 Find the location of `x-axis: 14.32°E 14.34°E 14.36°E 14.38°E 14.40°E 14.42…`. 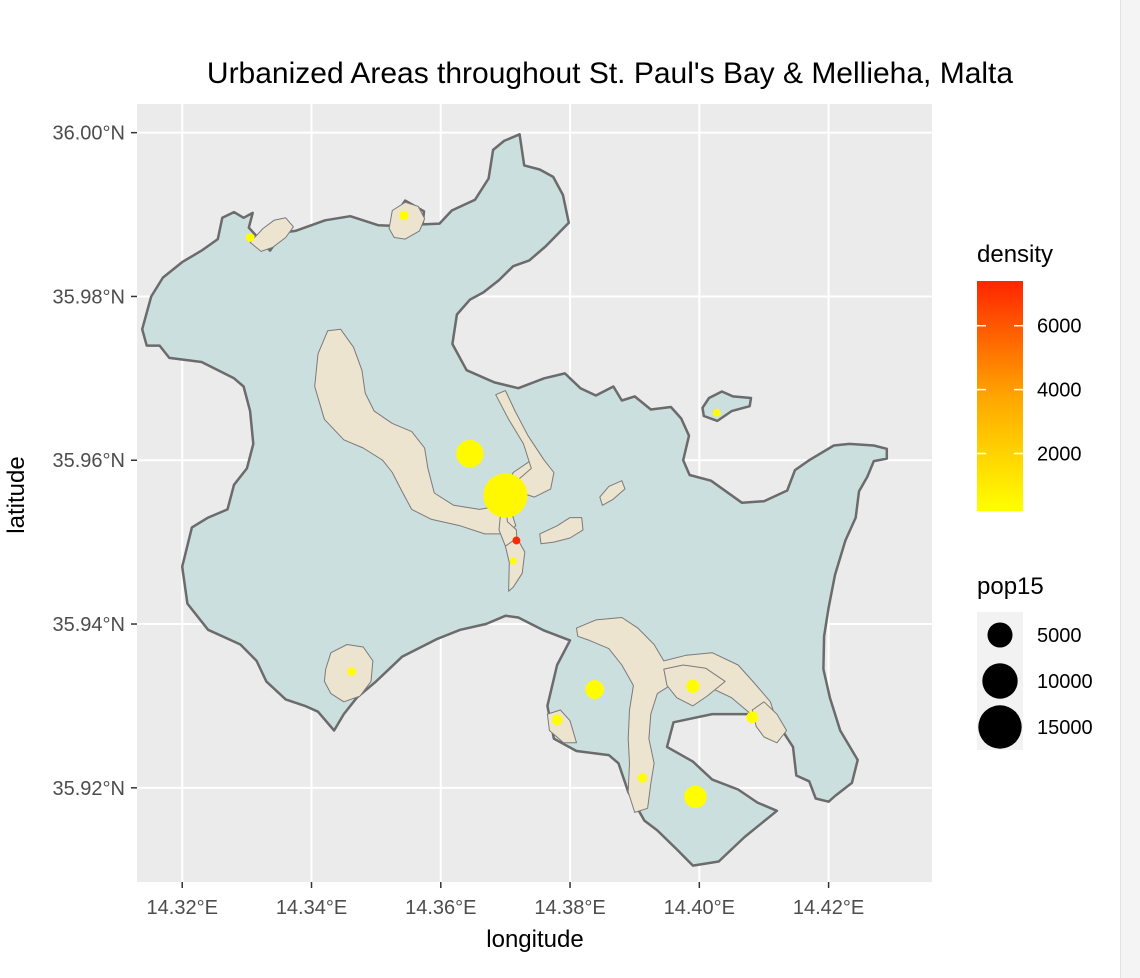

x-axis: 14.32°E 14.34°E 14.36°E 14.38°E 14.40°E 14.42… is located at coordinates (505, 900).